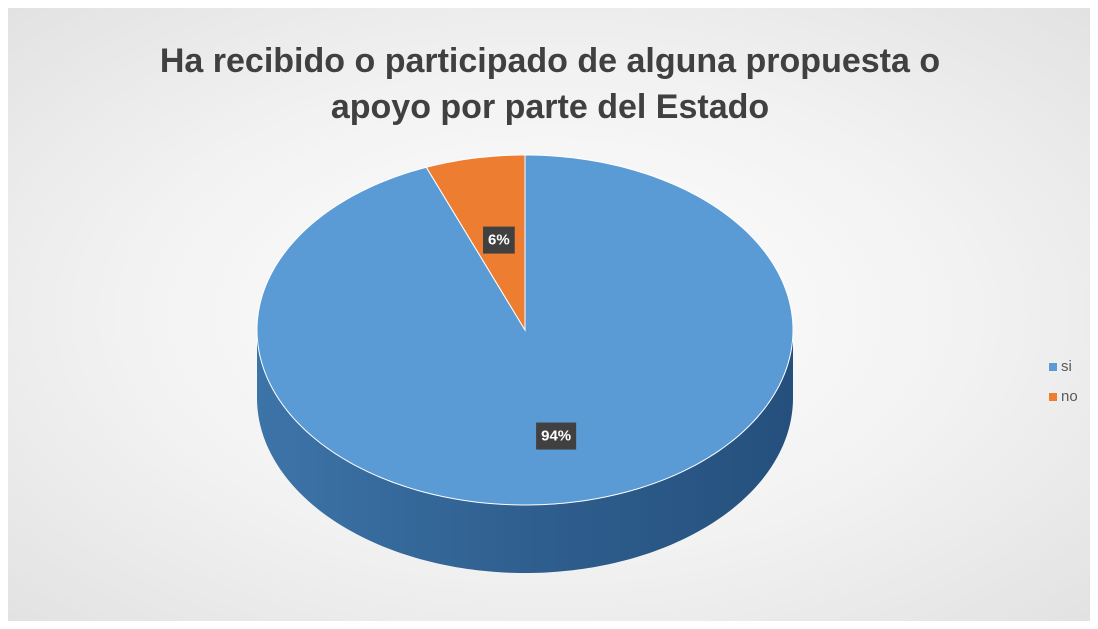 The image size is (1098, 629). I want to click on data-label: 94%, so click(556, 436).